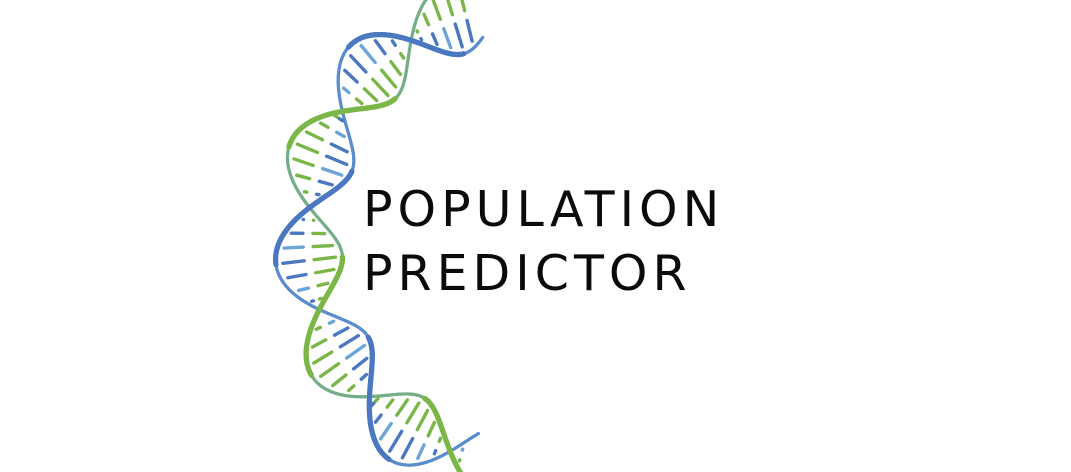 This screenshot has width=1071, height=472. What do you see at coordinates (527, 273) in the screenshot?
I see `logo-title-line-2: PREDICTOR` at bounding box center [527, 273].